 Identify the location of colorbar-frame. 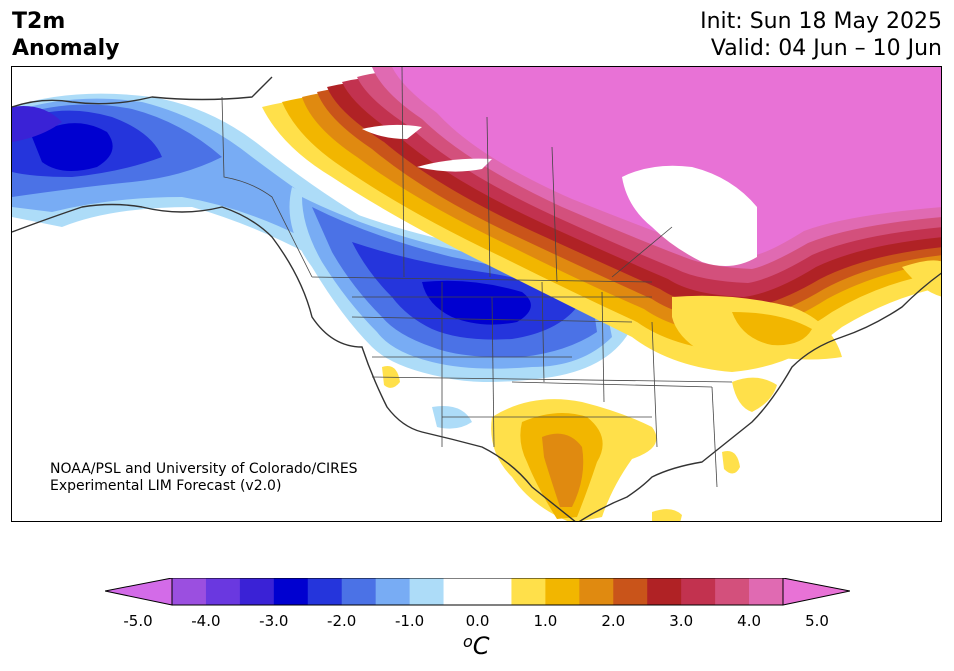
(477, 592).